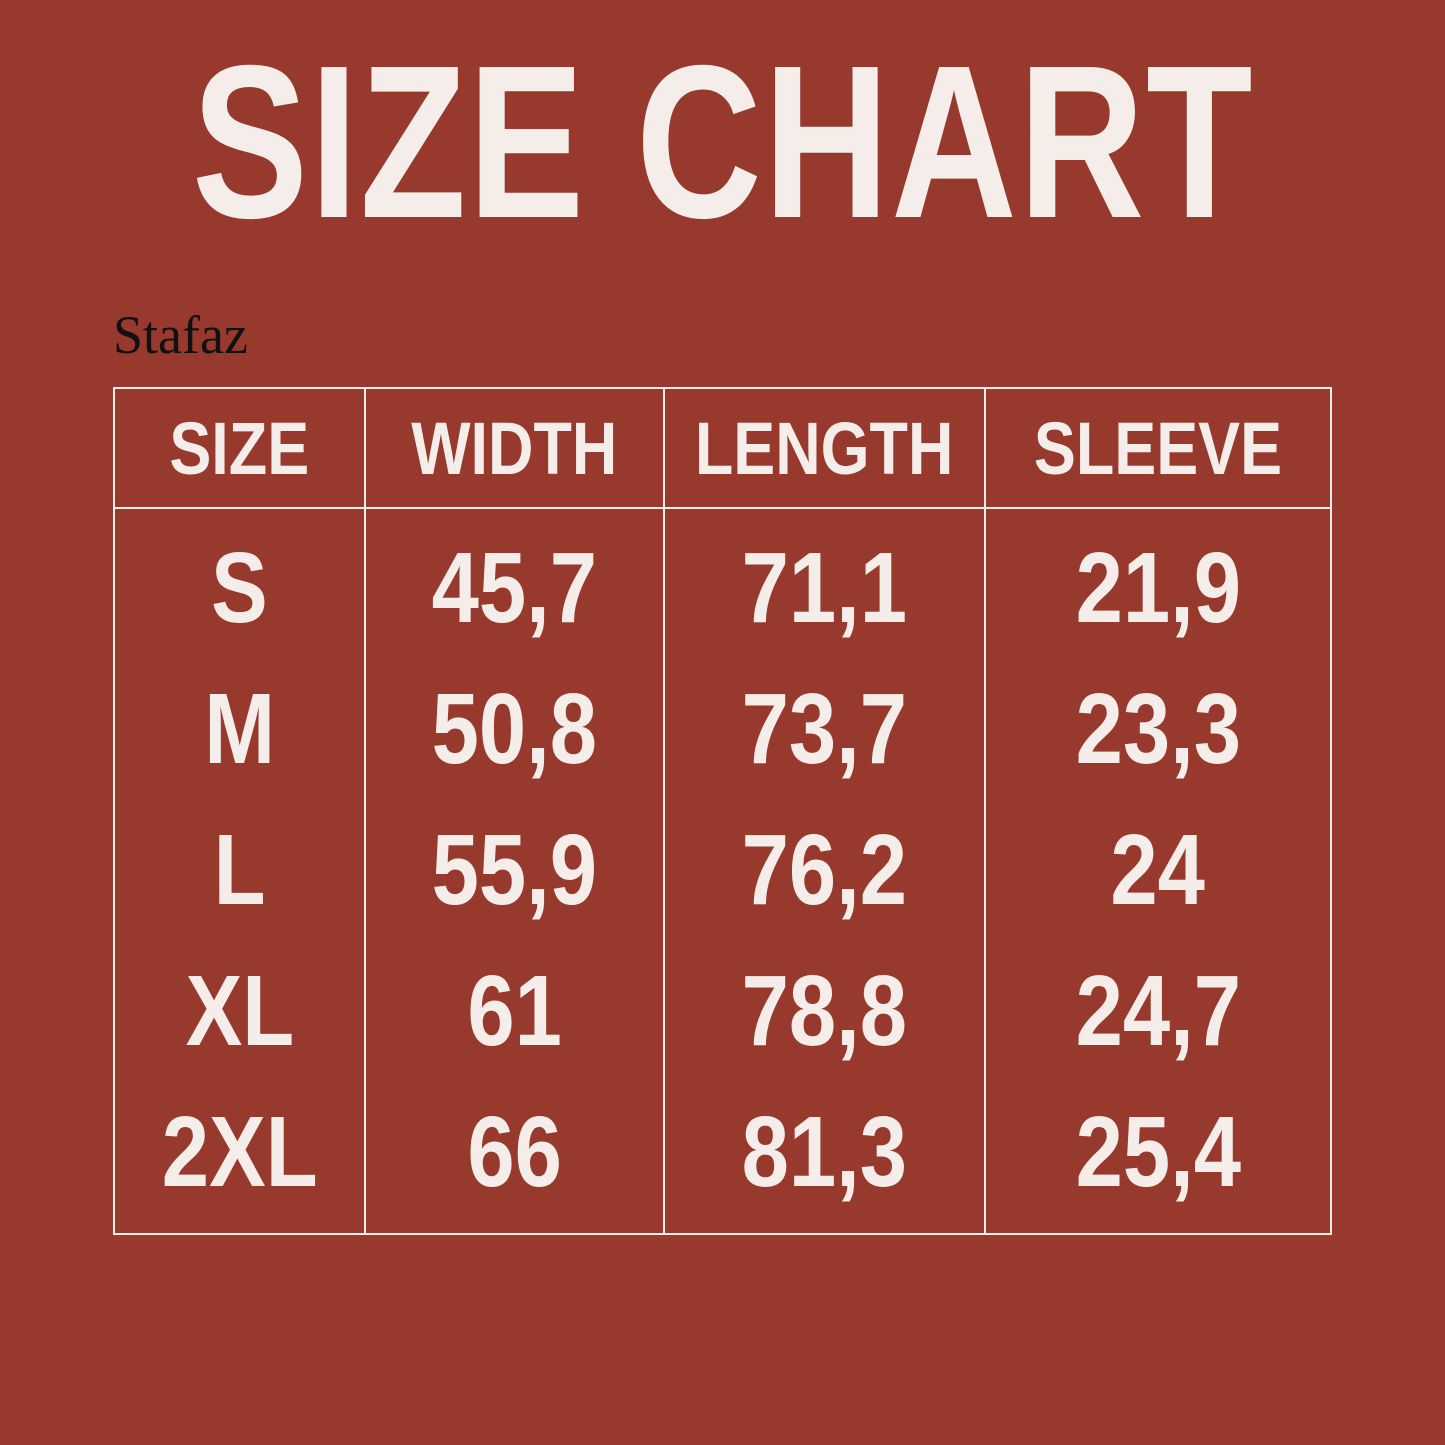 The width and height of the screenshot is (1445, 1445). I want to click on header-label: SIZE, so click(239, 448).